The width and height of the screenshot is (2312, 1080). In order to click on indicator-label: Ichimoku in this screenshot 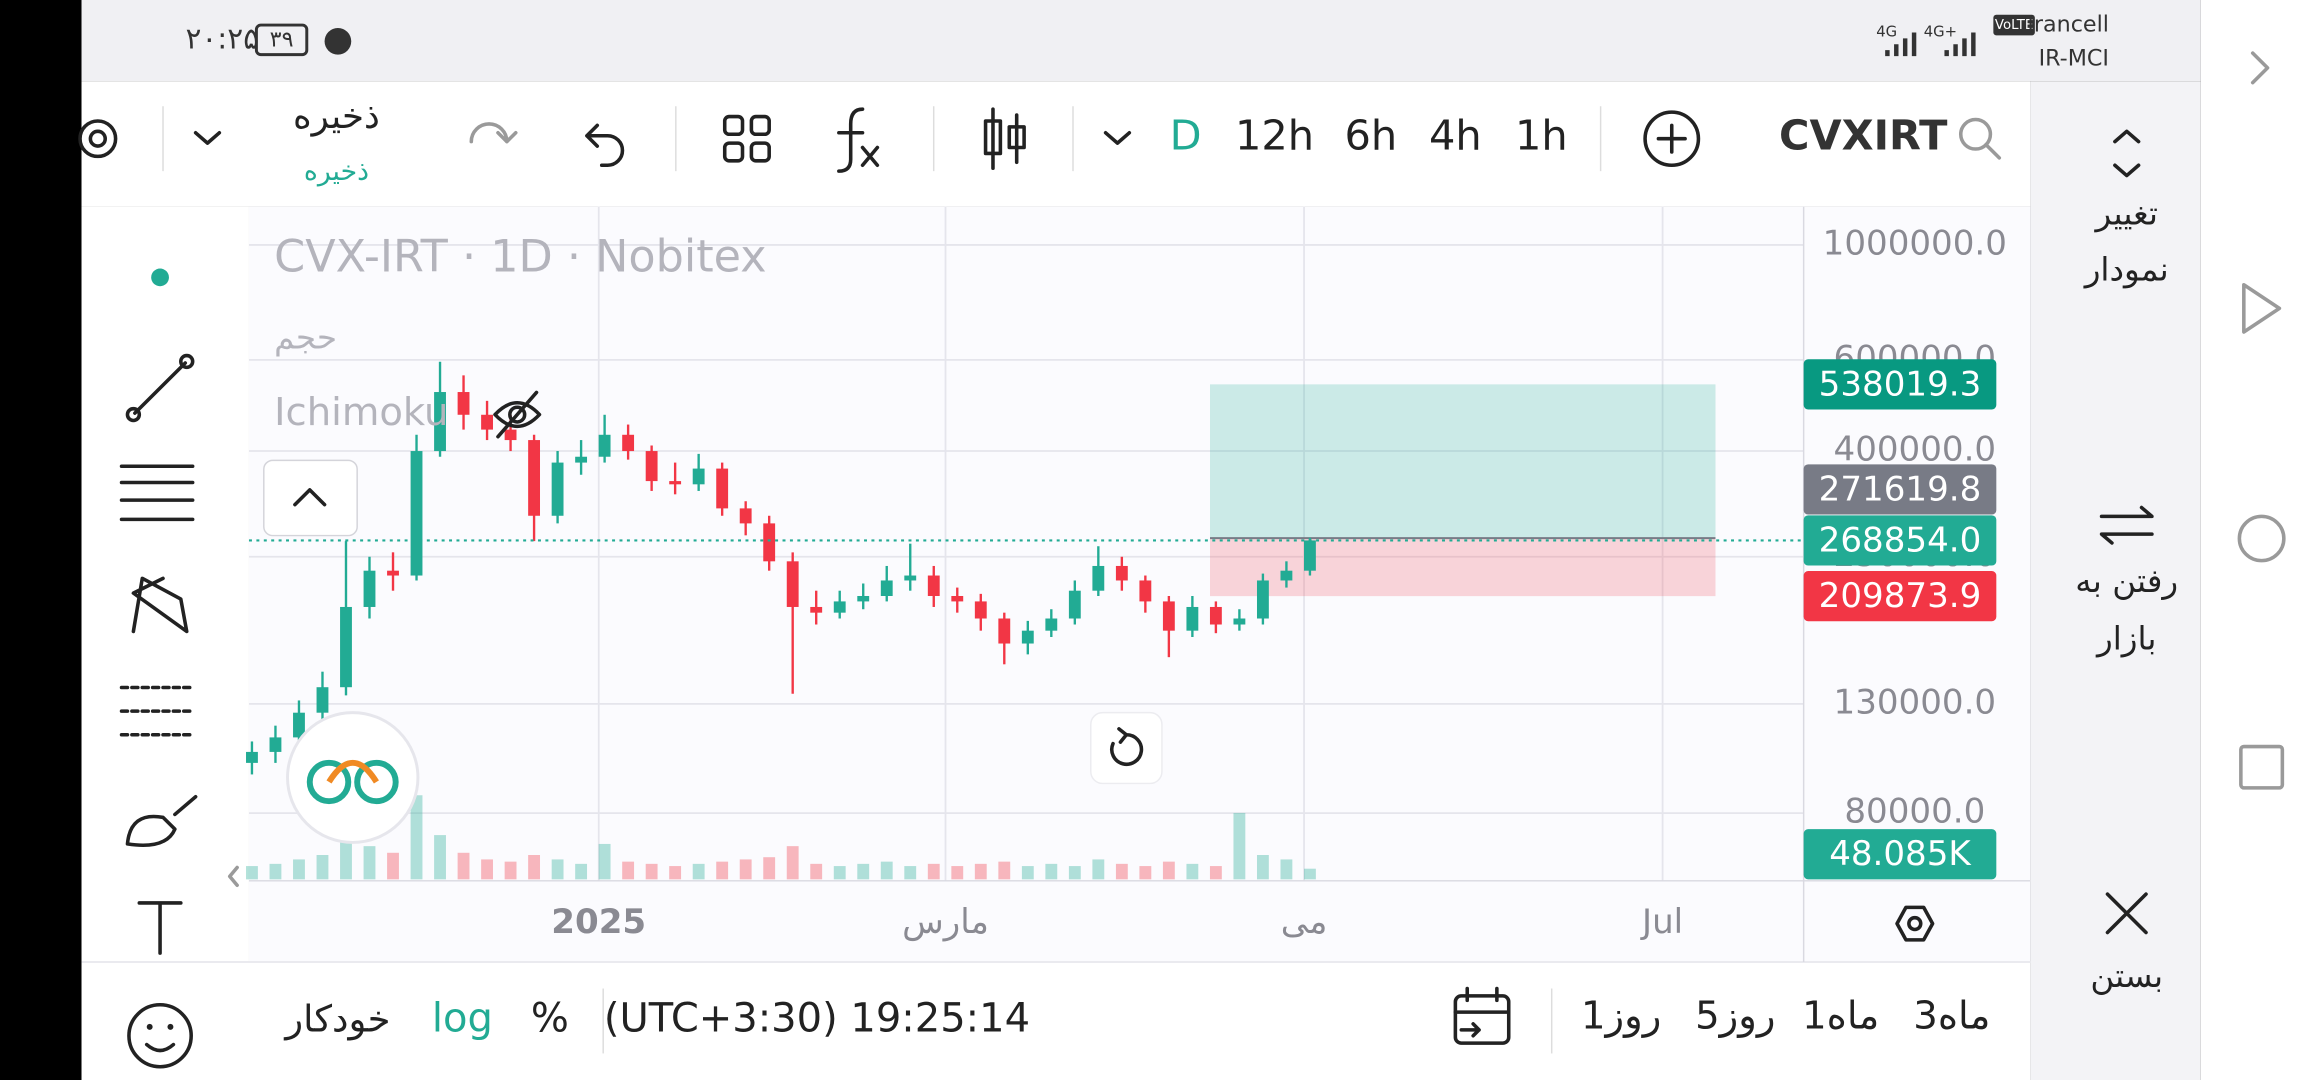, I will do `click(361, 412)`.